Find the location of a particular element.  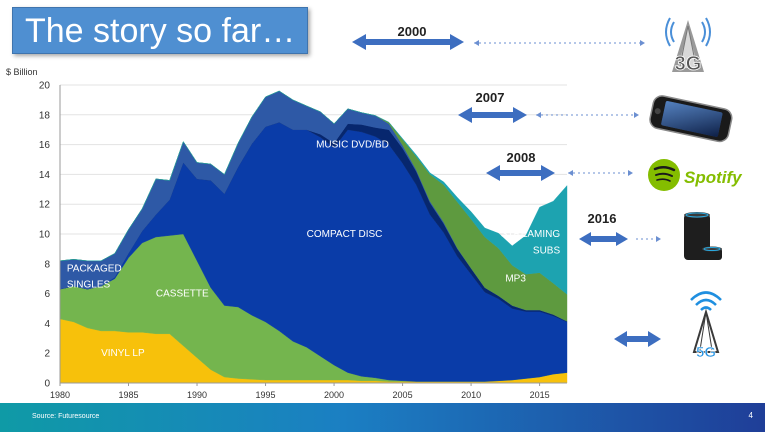

arrow-2008: 2008 is located at coordinates (559, 165).